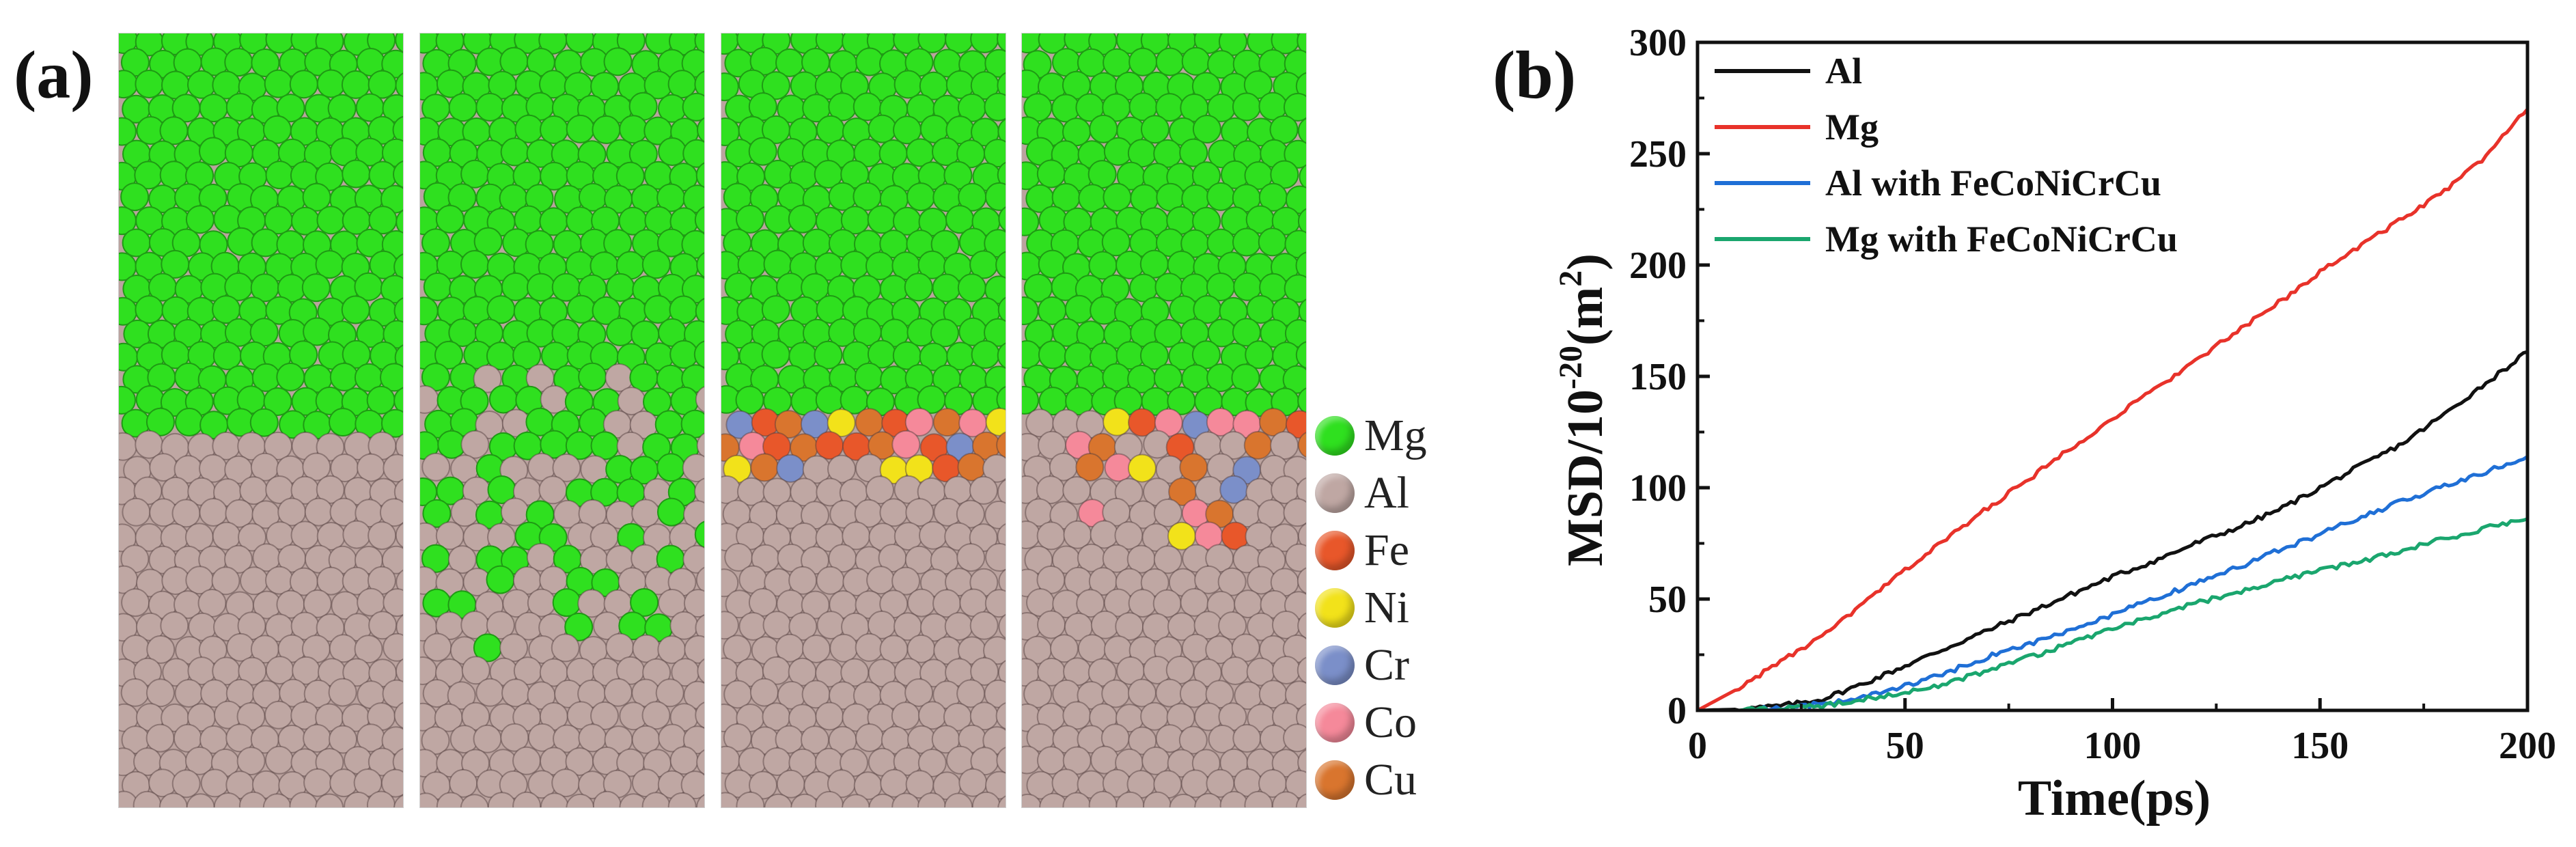 The height and width of the screenshot is (847, 2576). I want to click on legend-item-fe: Fe, so click(1362, 551).